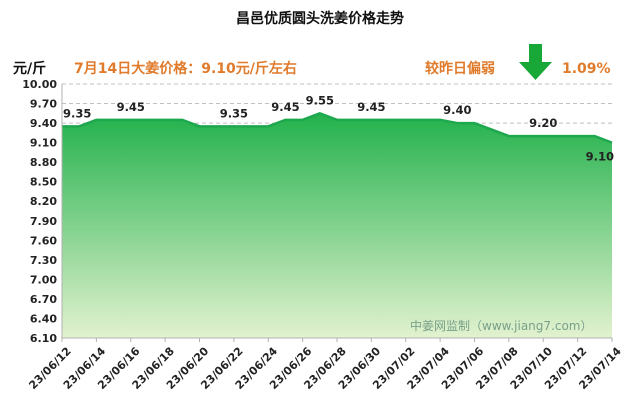  Describe the element at coordinates (43, 221) in the screenshot. I see `y-tick-label: 7.90` at that location.